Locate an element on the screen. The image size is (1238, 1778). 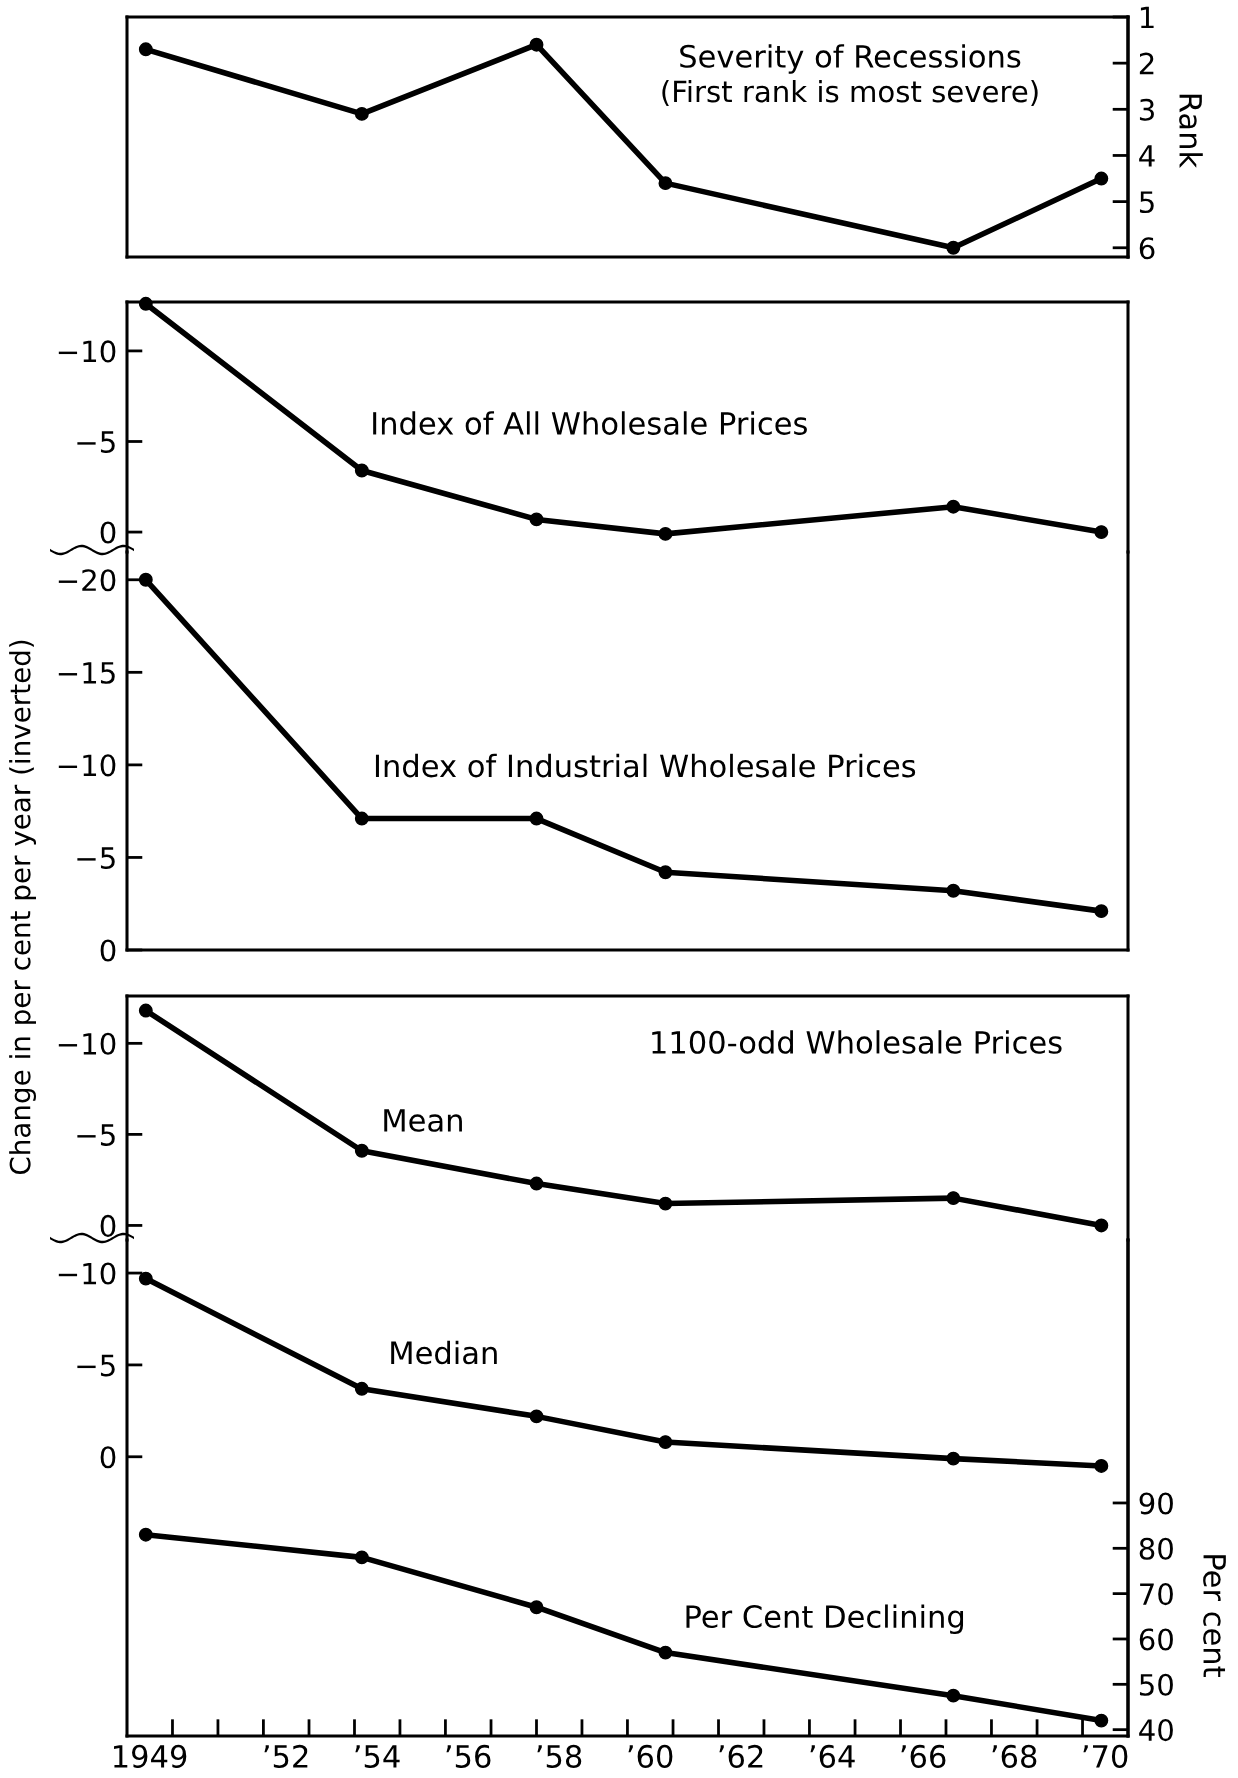
y-tick-label: −20 is located at coordinates (87, 580).